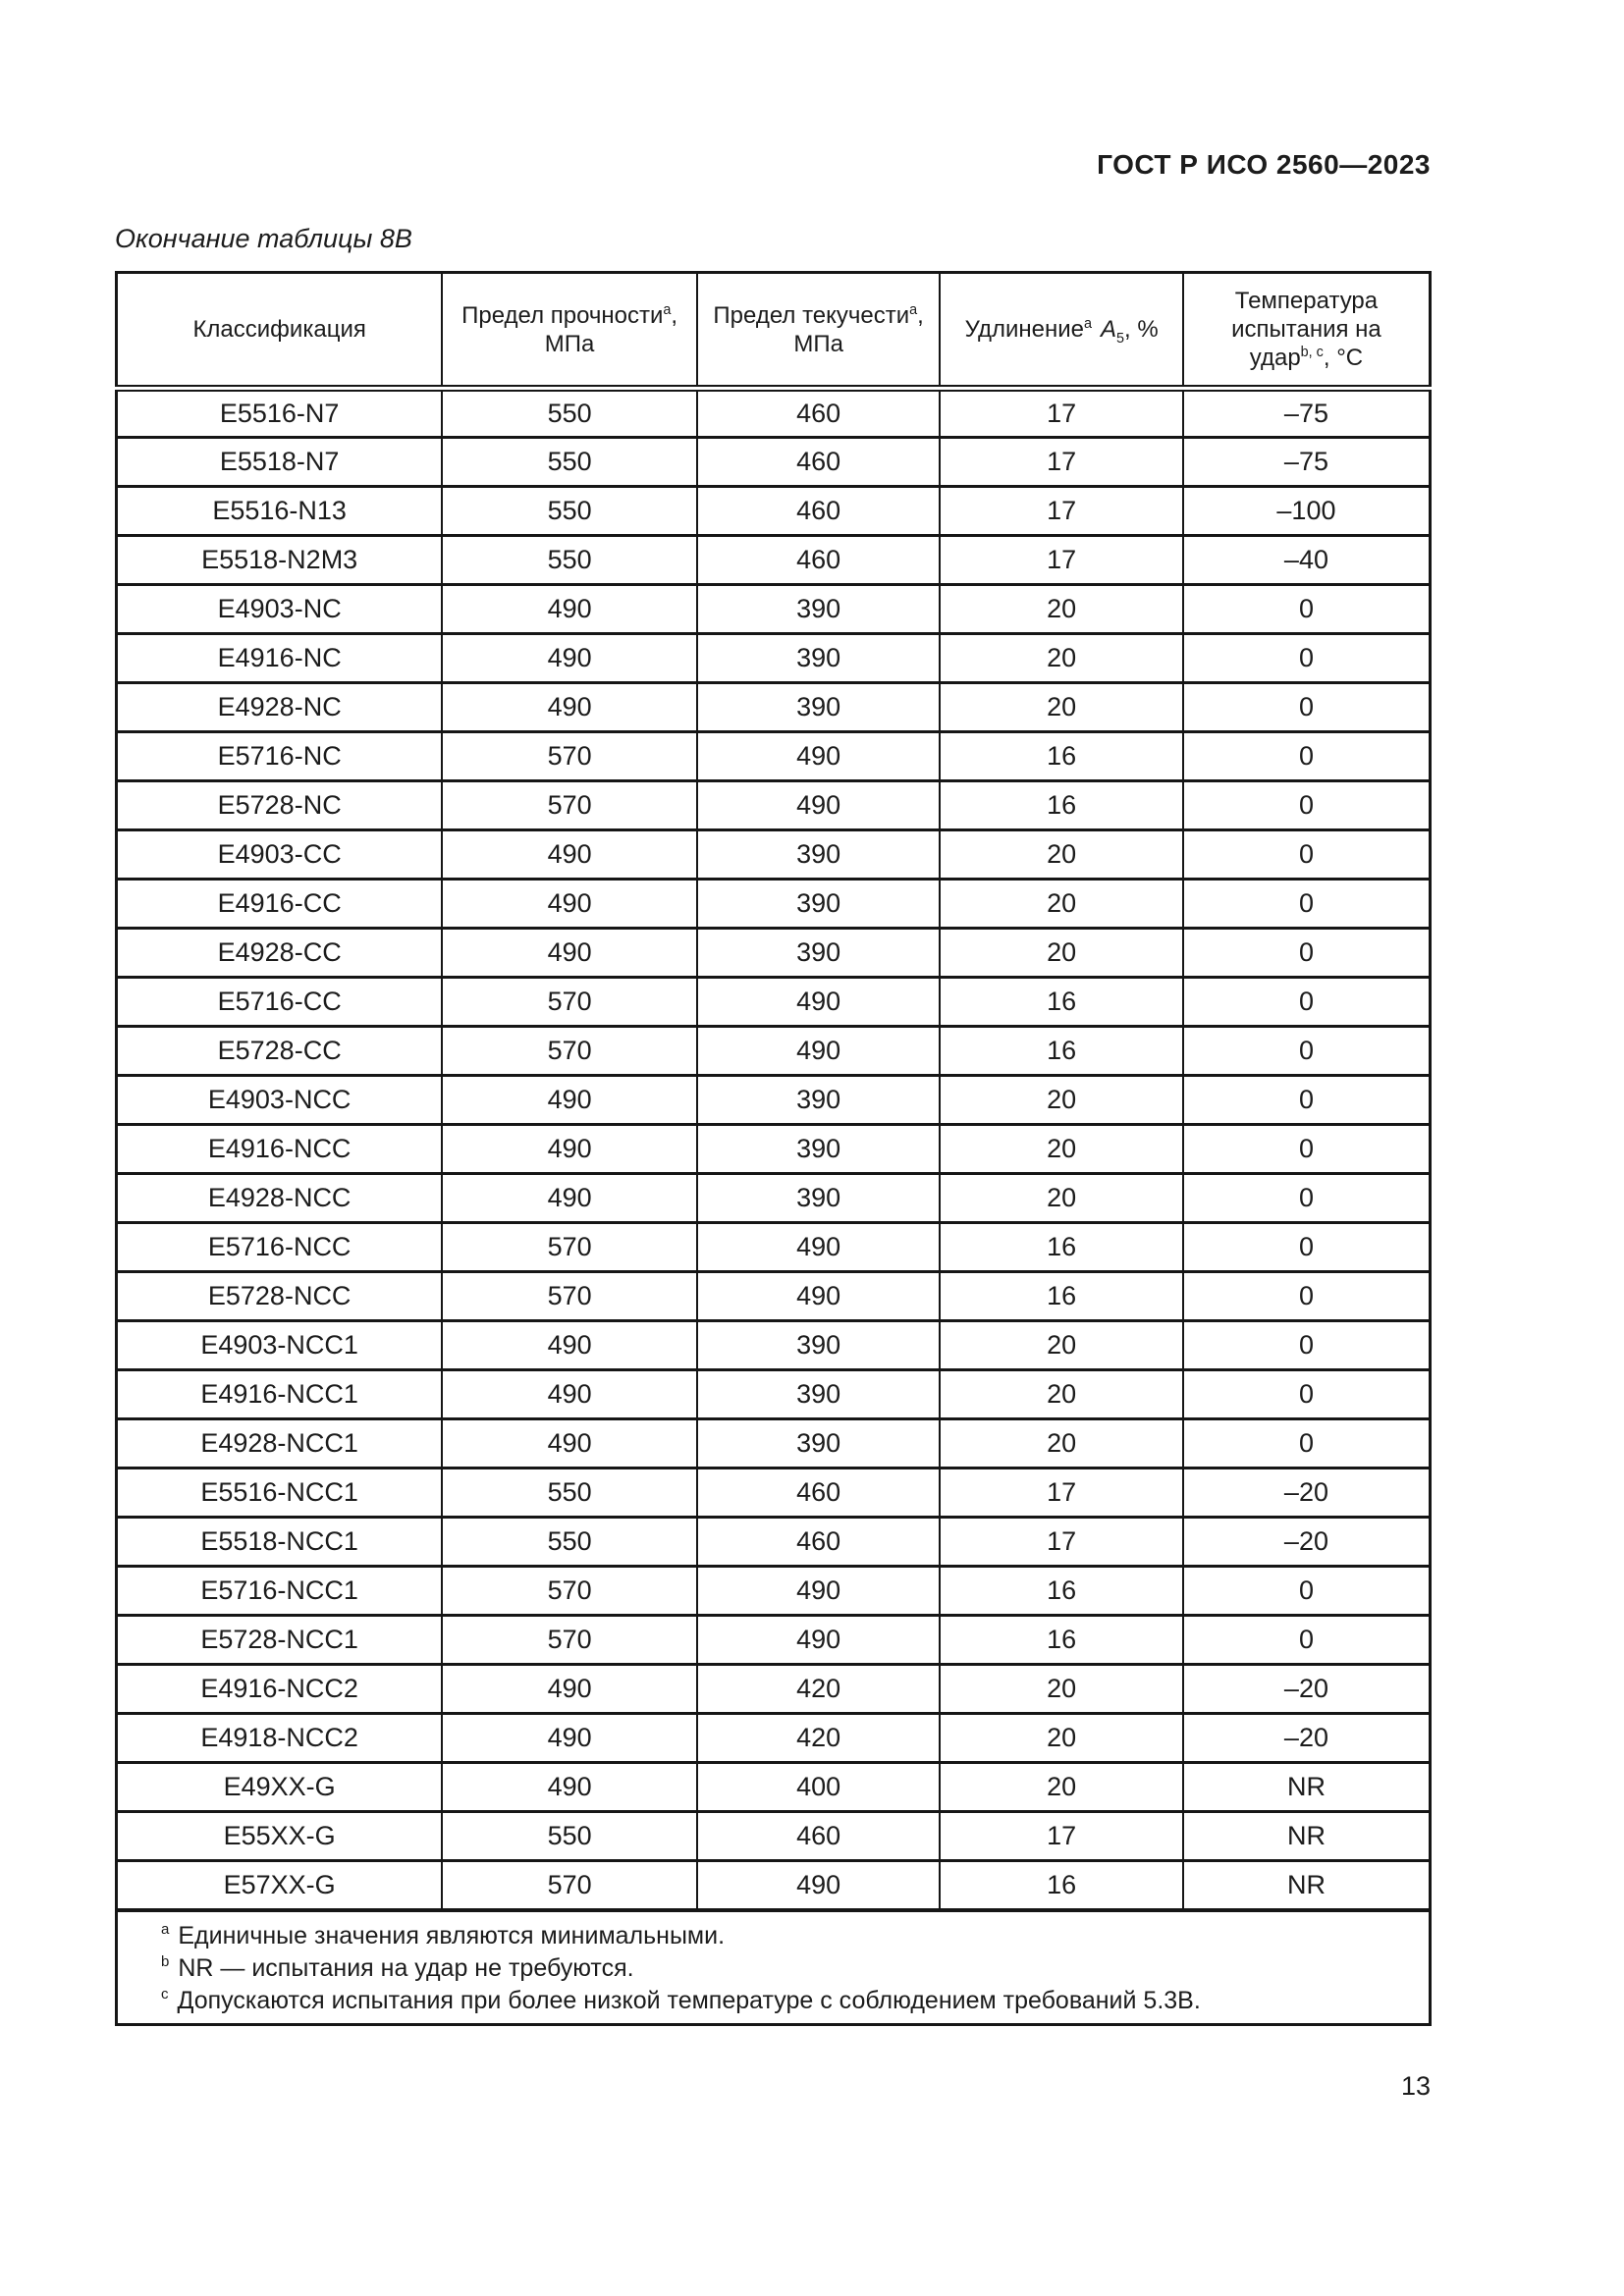  Describe the element at coordinates (773, 855) in the screenshot. I see `table-row: E4903-CC 490 390 20 0` at that location.